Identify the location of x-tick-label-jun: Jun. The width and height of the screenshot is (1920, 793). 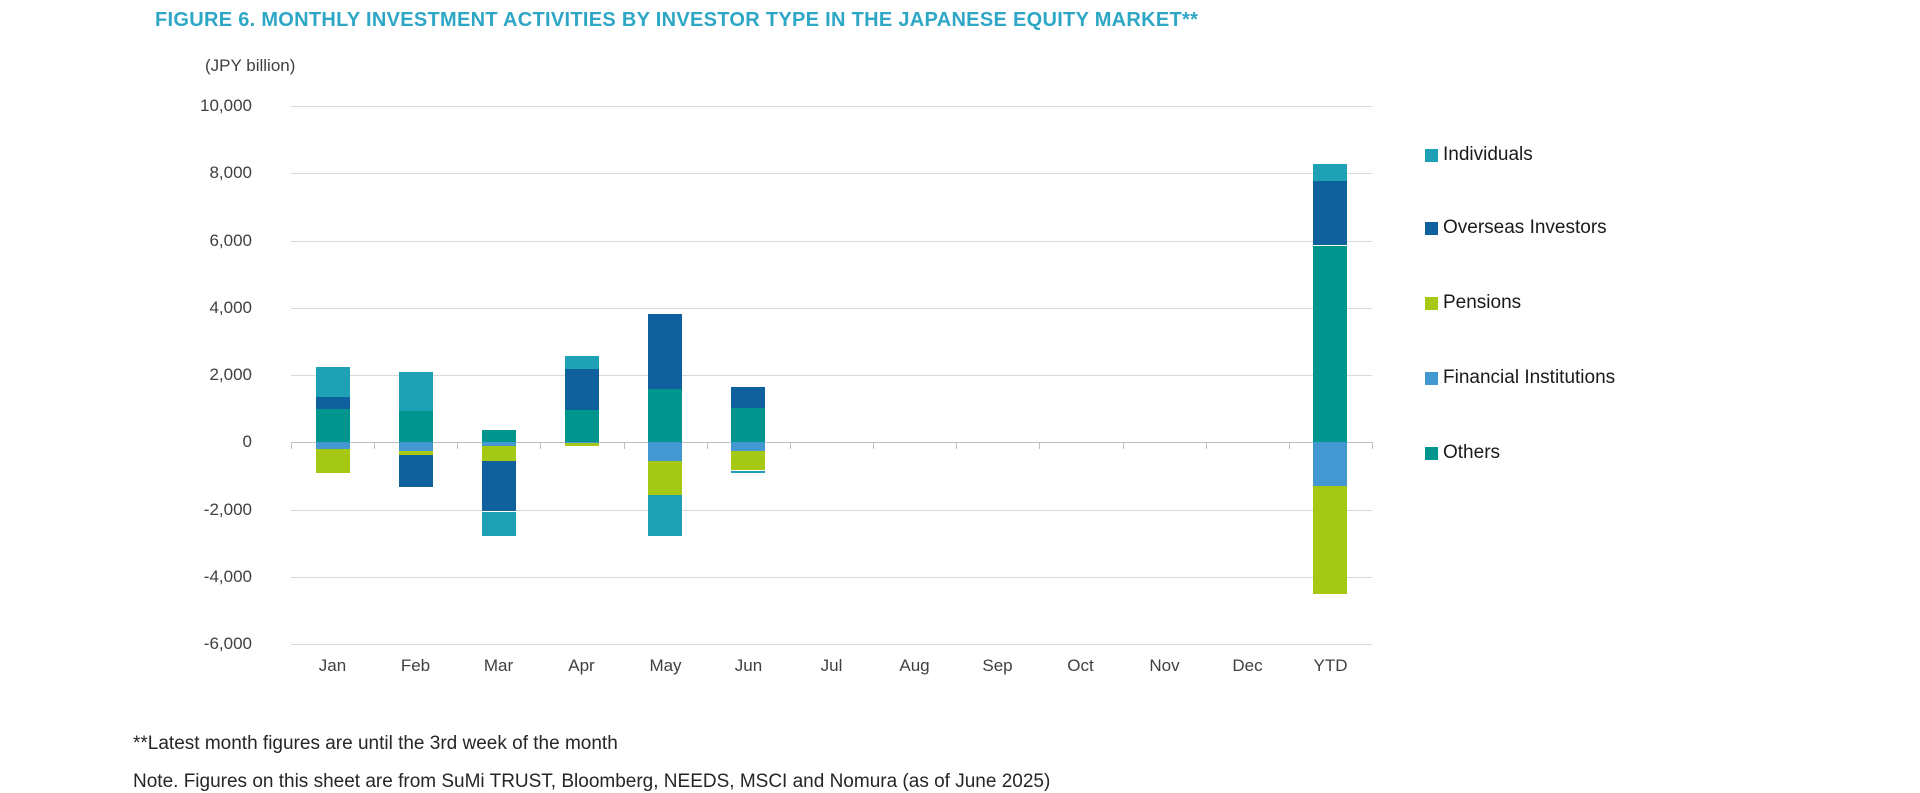
(748, 665).